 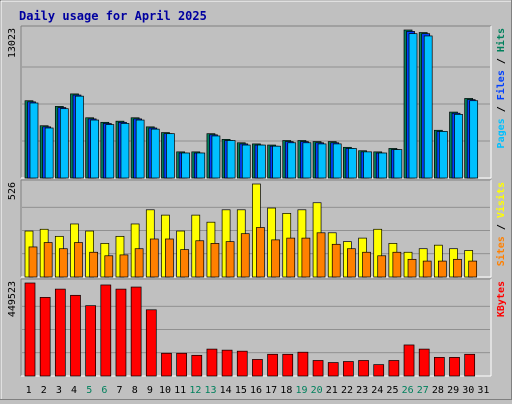 I want to click on axis-label-part: /, so click(x=501, y=227).